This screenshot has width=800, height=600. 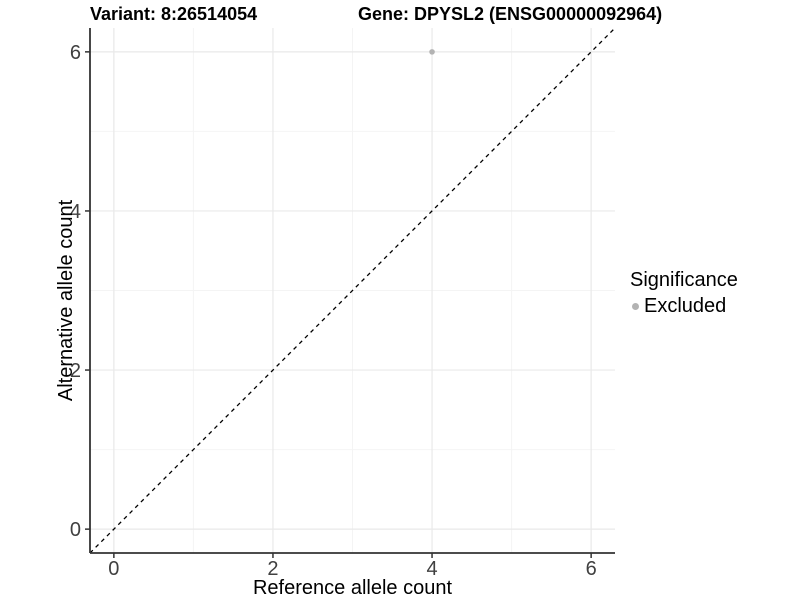 What do you see at coordinates (591, 569) in the screenshot?
I see `x-tick-label: 6` at bounding box center [591, 569].